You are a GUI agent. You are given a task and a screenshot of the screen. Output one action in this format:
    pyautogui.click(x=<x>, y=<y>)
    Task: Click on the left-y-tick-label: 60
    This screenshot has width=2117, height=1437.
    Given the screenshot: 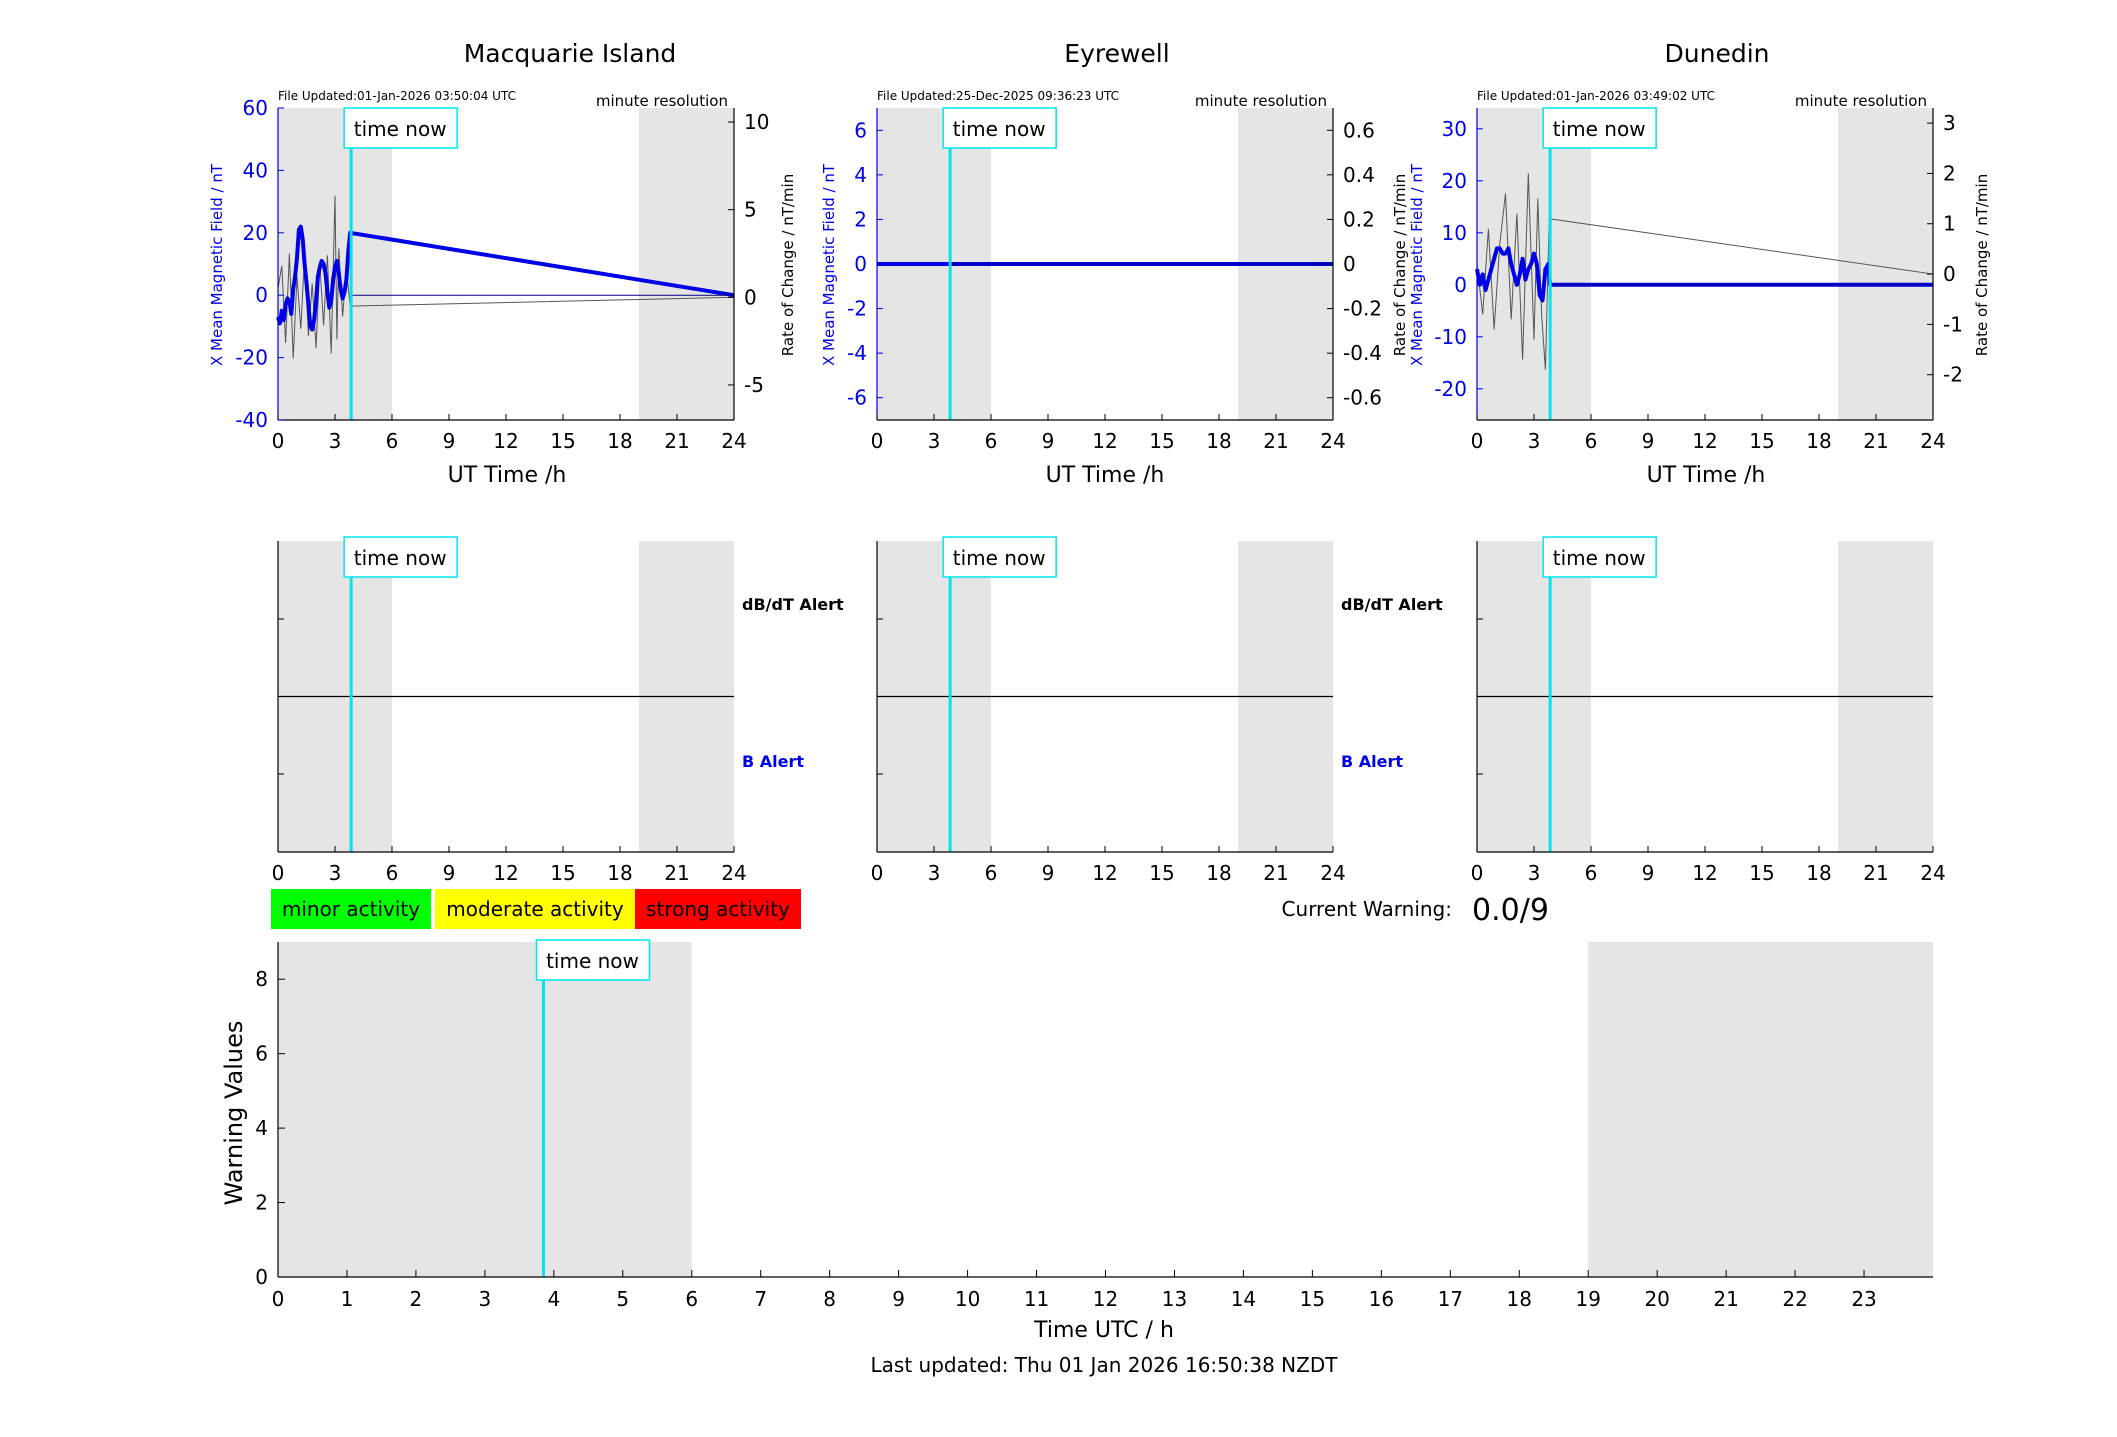 What is the action you would take?
    pyautogui.click(x=255, y=108)
    